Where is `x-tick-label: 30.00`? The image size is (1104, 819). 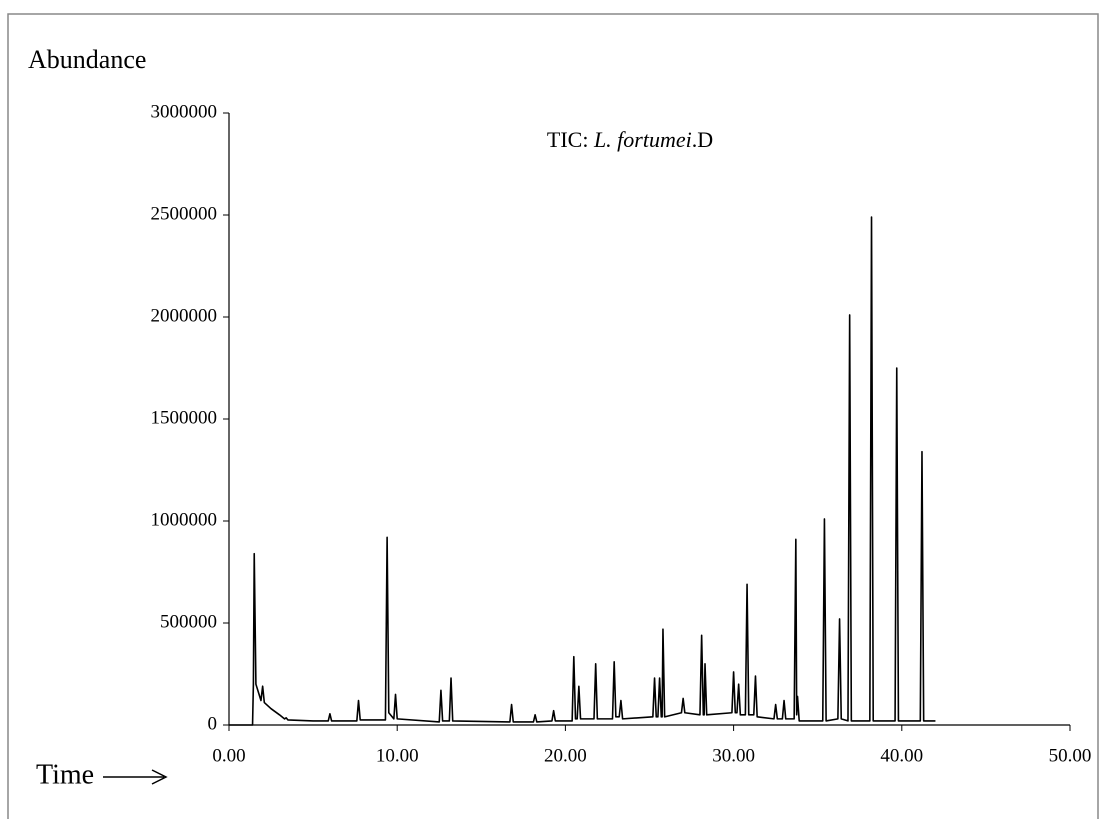
x-tick-label: 30.00 is located at coordinates (733, 755).